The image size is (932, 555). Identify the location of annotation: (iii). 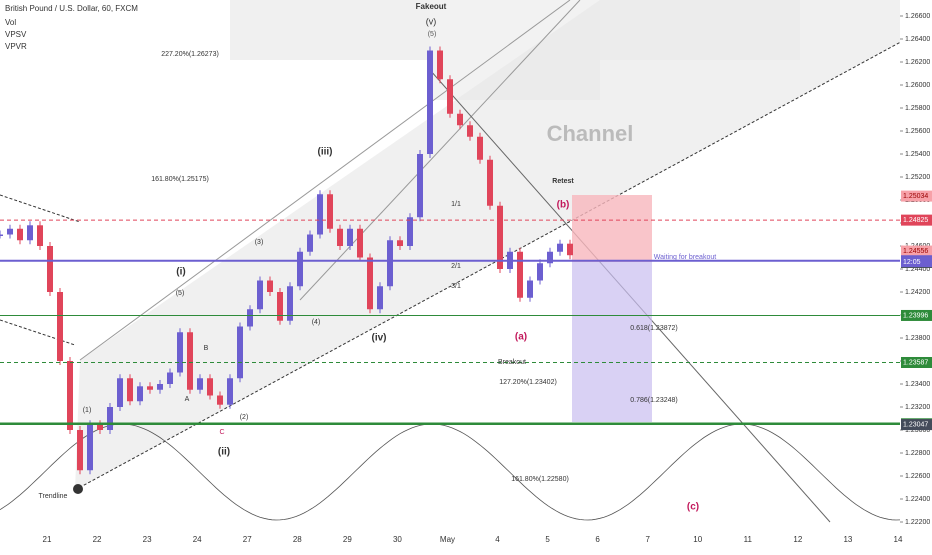
(325, 152).